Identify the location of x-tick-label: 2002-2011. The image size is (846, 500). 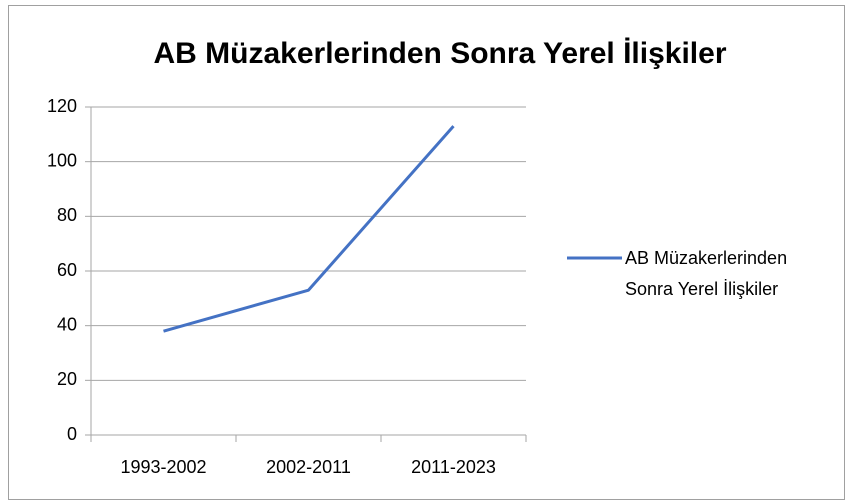
(308, 467).